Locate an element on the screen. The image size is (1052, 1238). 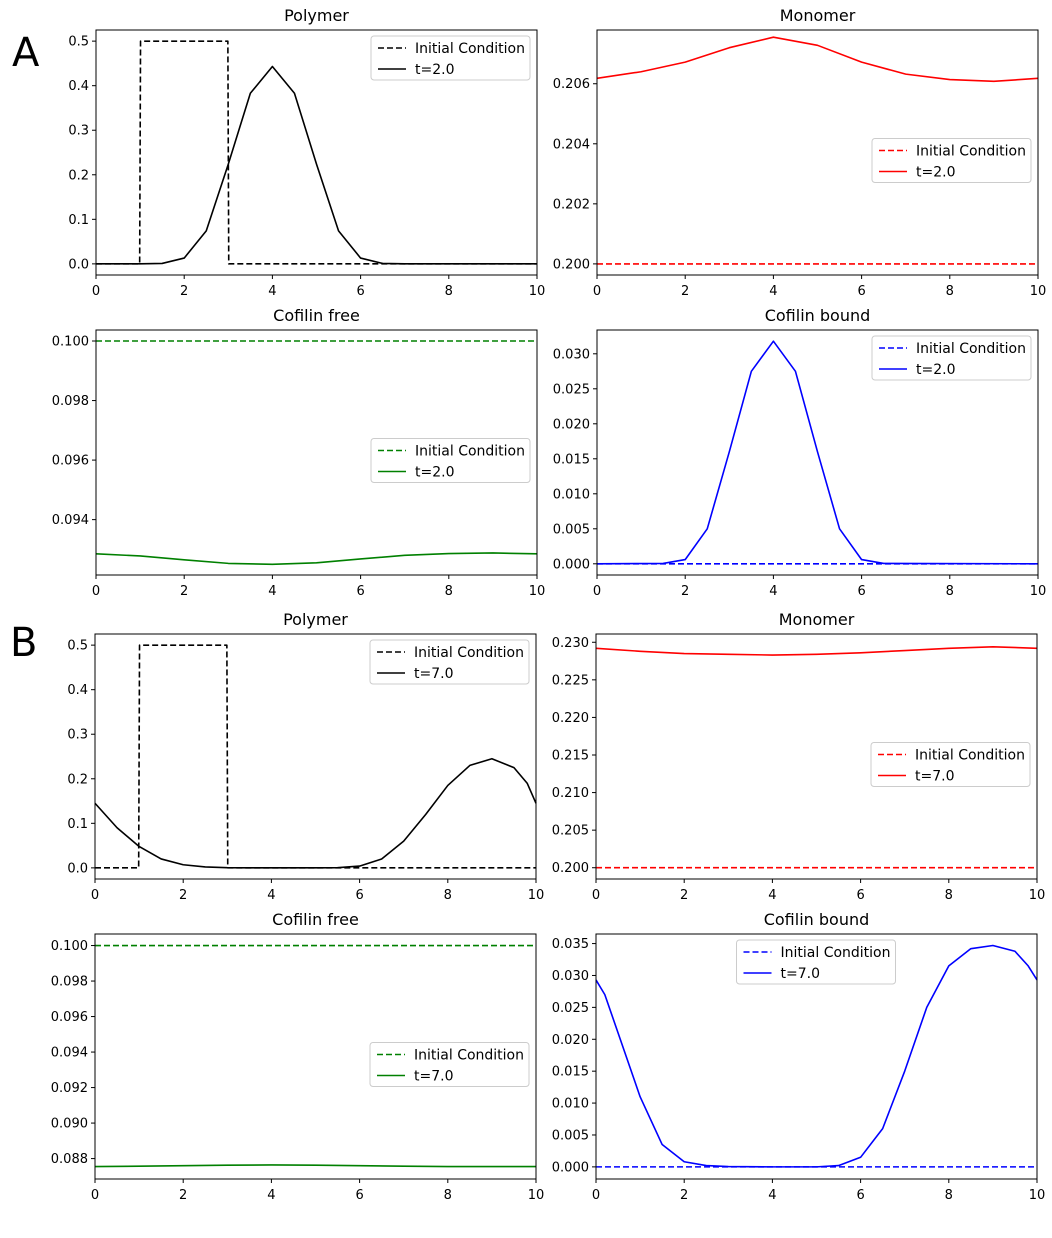
y-tick-label: 0.098 is located at coordinates (70, 401).